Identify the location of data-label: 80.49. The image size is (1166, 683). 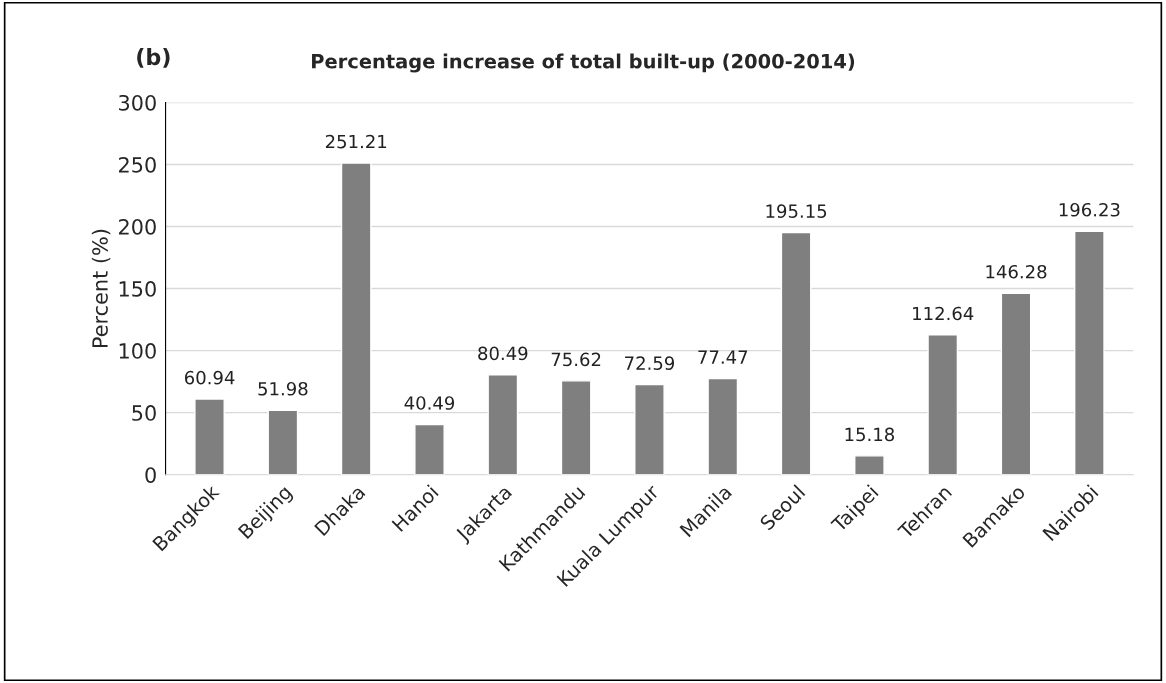
(503, 353).